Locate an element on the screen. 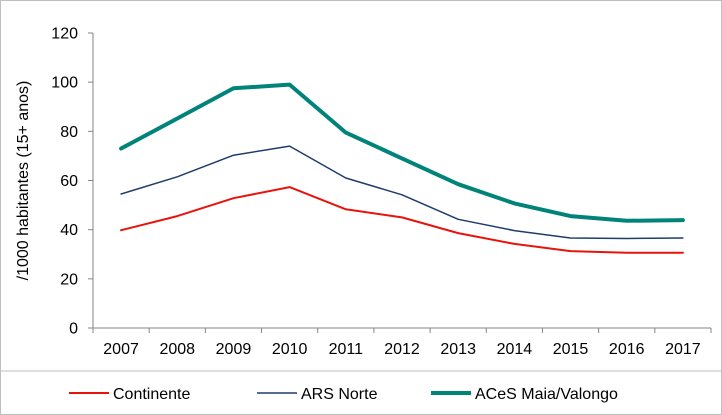  x-tick-label: 2012 is located at coordinates (402, 349).